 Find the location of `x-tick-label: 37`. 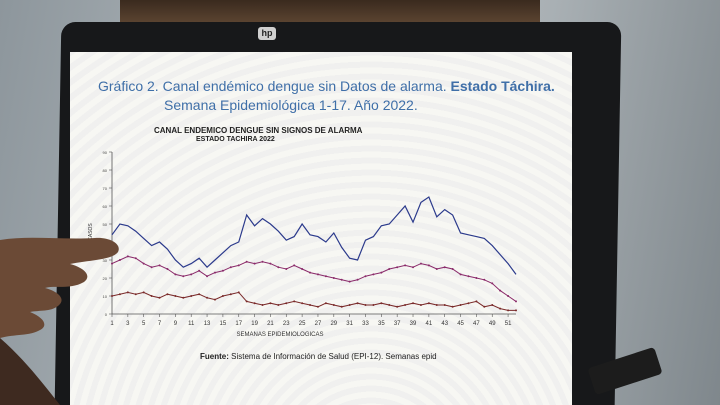

x-tick-label: 37 is located at coordinates (397, 324).